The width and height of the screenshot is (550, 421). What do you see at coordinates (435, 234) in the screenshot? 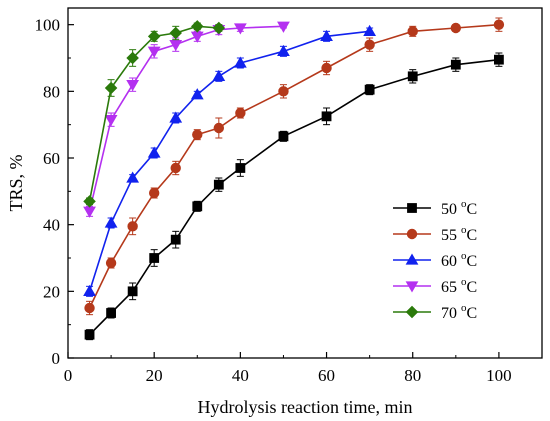
I see `legend-item: 55 oC` at bounding box center [435, 234].